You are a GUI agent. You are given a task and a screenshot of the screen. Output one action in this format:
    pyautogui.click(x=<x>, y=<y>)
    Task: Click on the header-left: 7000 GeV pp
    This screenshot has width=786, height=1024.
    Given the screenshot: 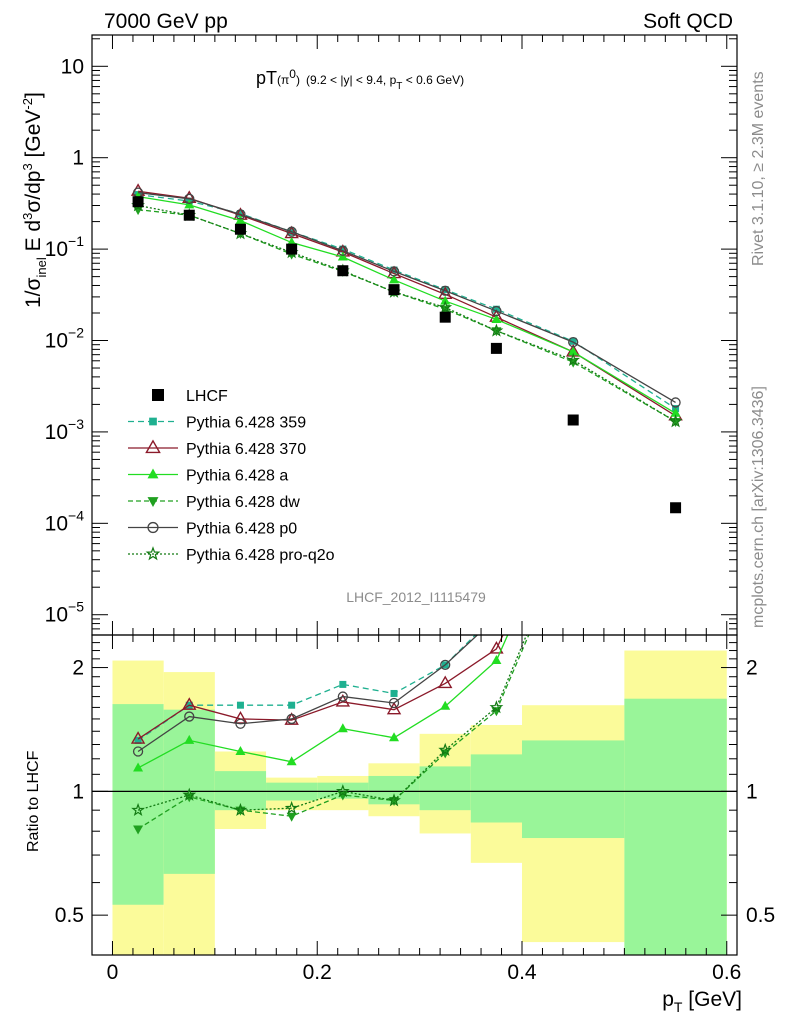 What is the action you would take?
    pyautogui.click(x=166, y=21)
    